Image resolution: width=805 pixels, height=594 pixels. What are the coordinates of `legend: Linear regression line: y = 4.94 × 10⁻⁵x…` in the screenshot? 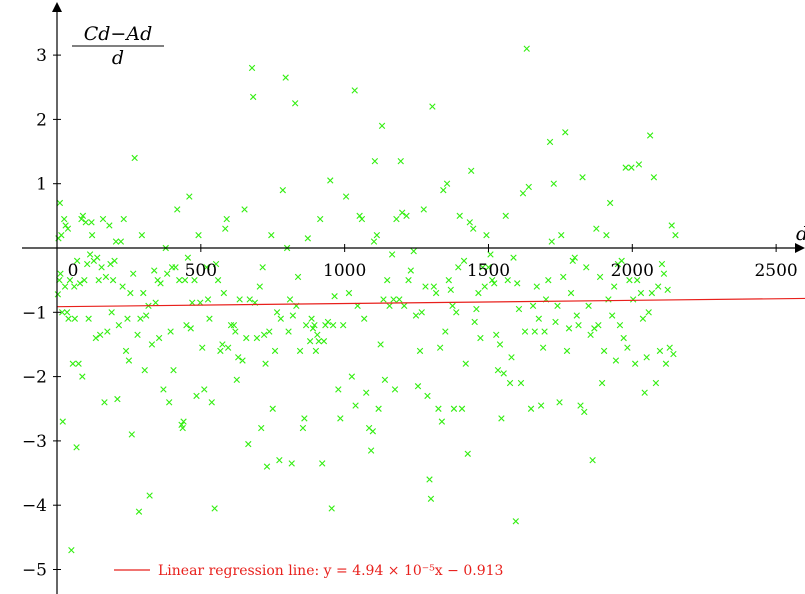 It's located at (308, 571).